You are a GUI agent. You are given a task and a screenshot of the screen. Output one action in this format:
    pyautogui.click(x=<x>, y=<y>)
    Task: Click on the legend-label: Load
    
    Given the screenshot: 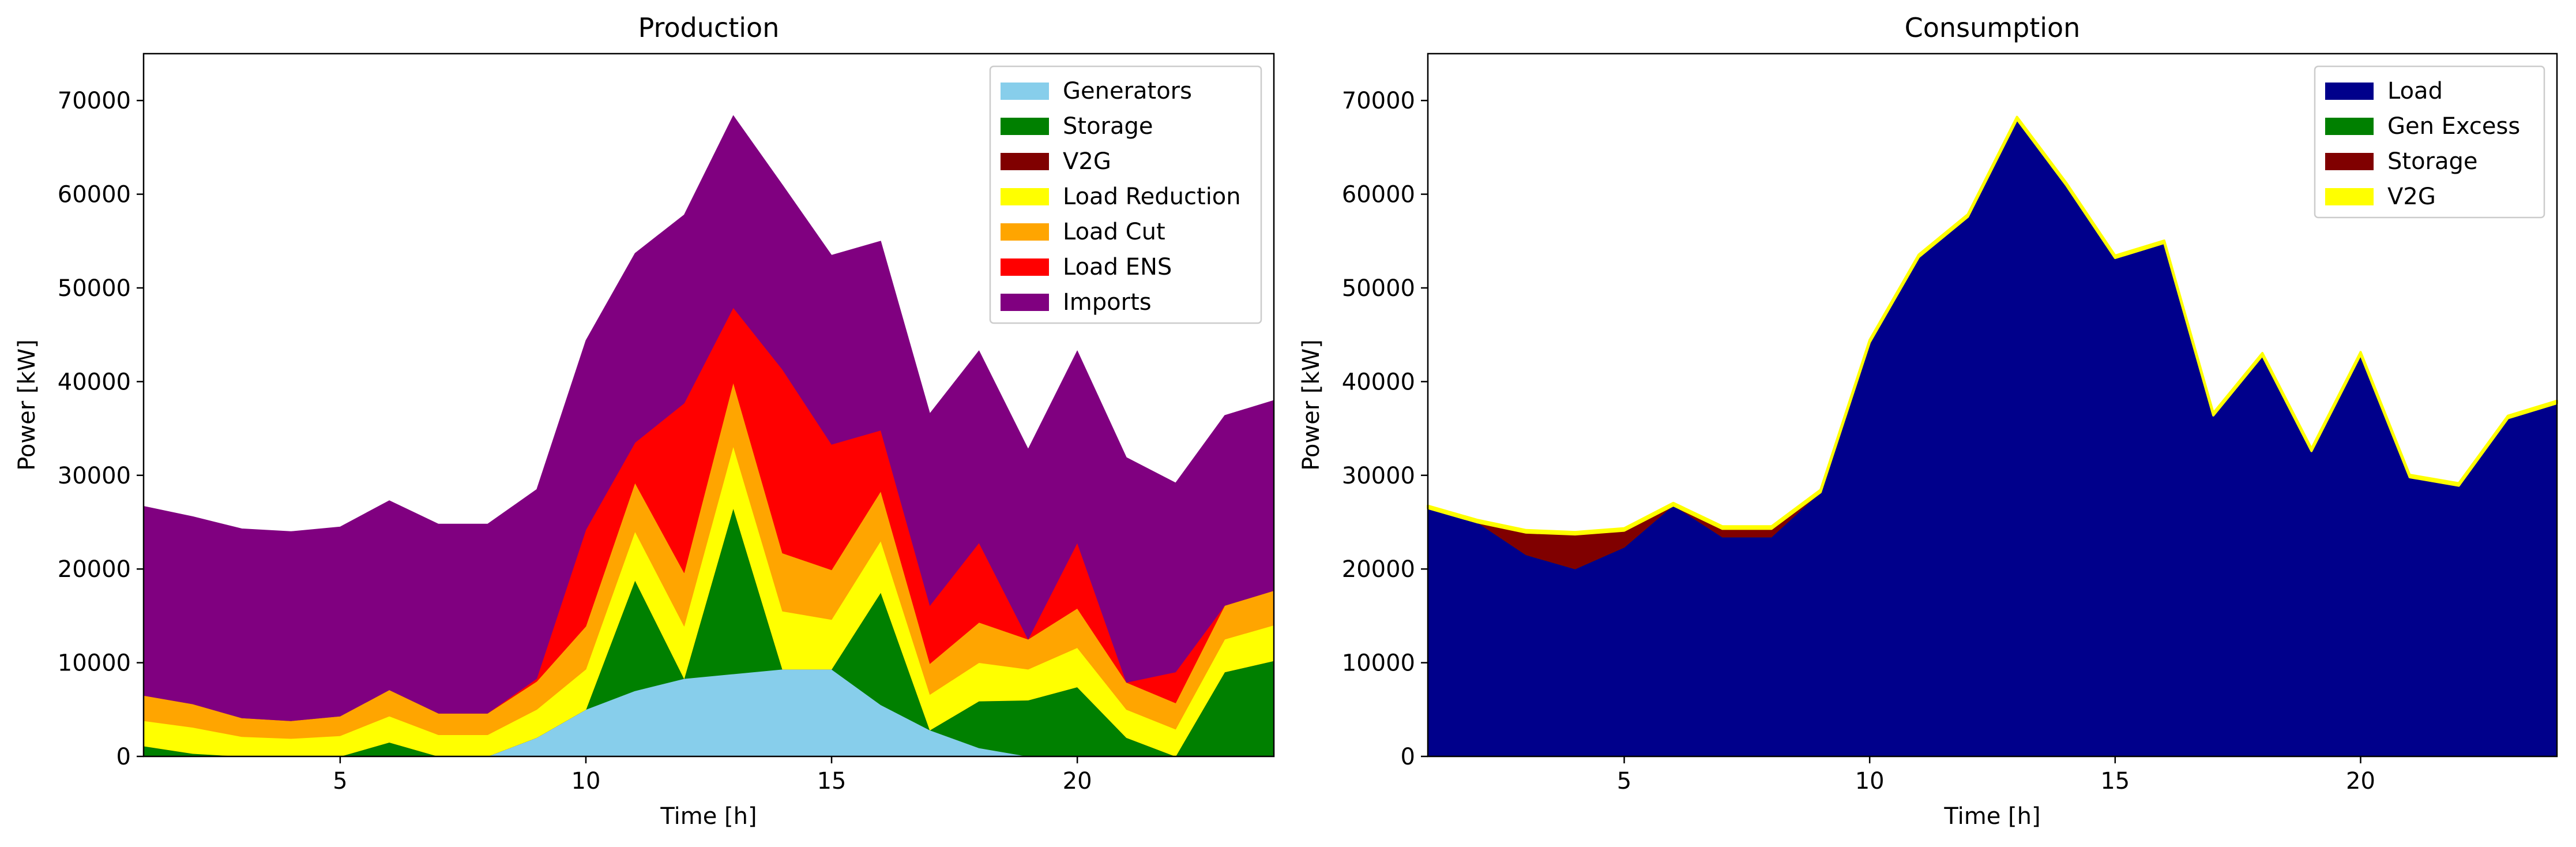 What is the action you would take?
    pyautogui.click(x=2415, y=91)
    